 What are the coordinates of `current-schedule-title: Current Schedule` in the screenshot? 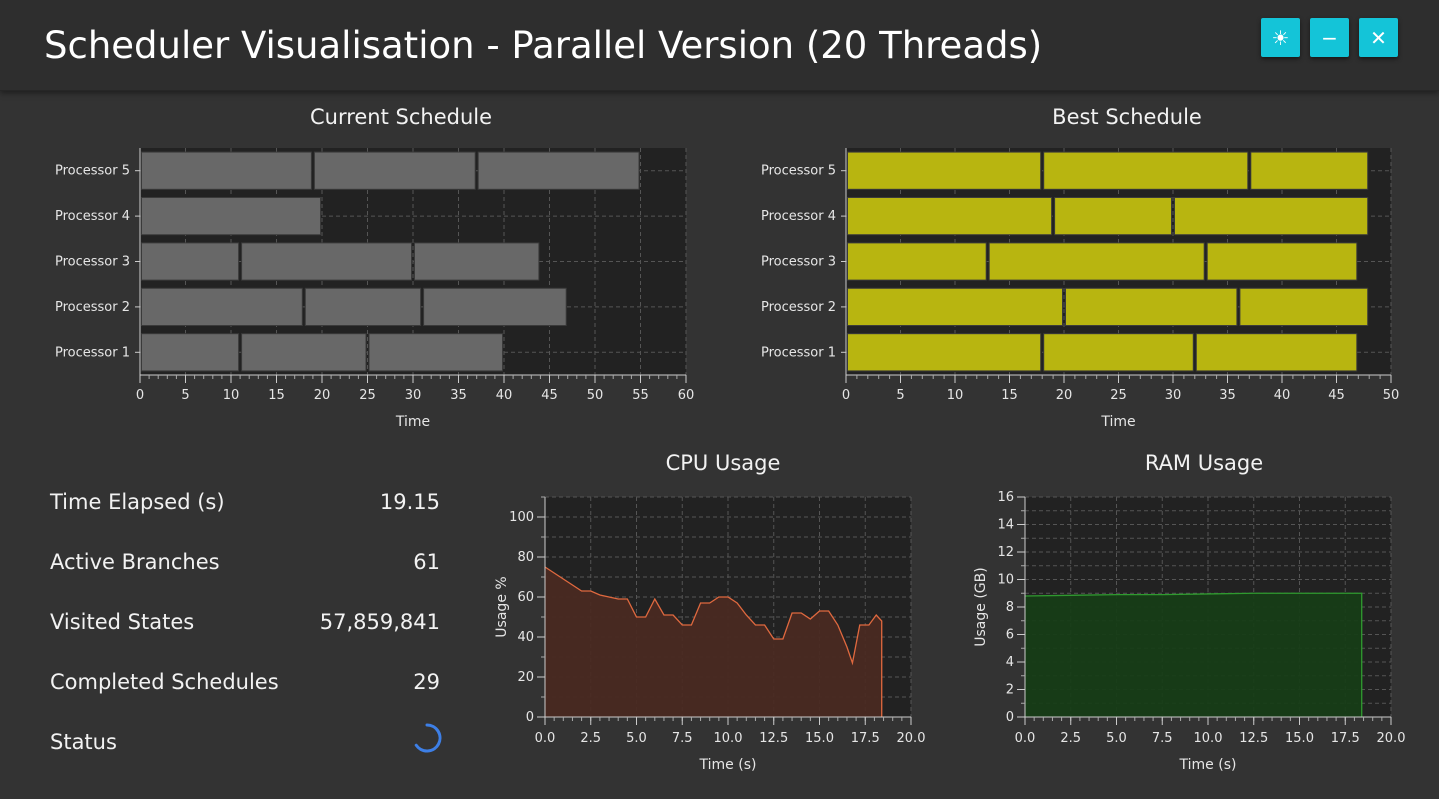 It's located at (401, 117).